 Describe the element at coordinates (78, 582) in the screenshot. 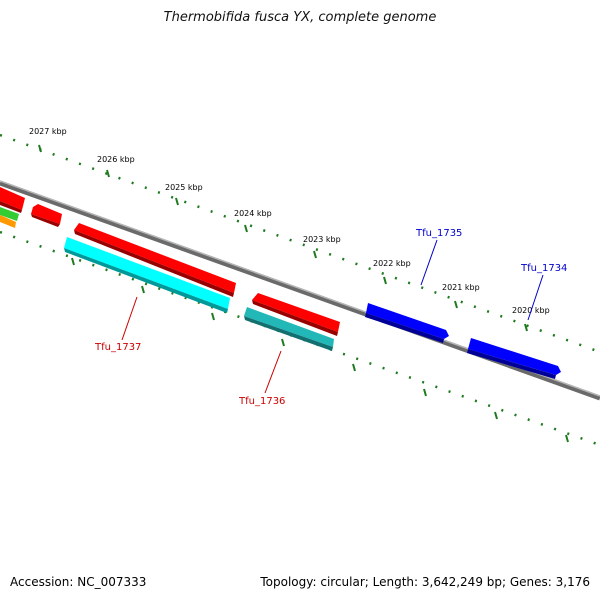

I see `accession-text: Accession: NC_007333` at that location.